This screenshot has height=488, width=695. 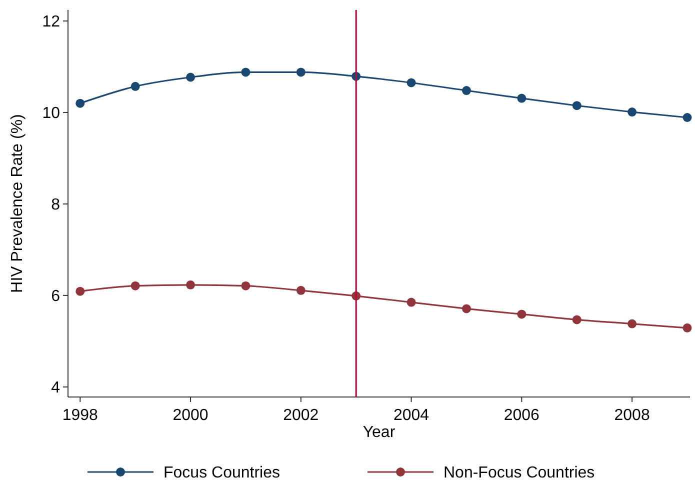 I want to click on legend-label: Focus Countries, so click(x=222, y=473).